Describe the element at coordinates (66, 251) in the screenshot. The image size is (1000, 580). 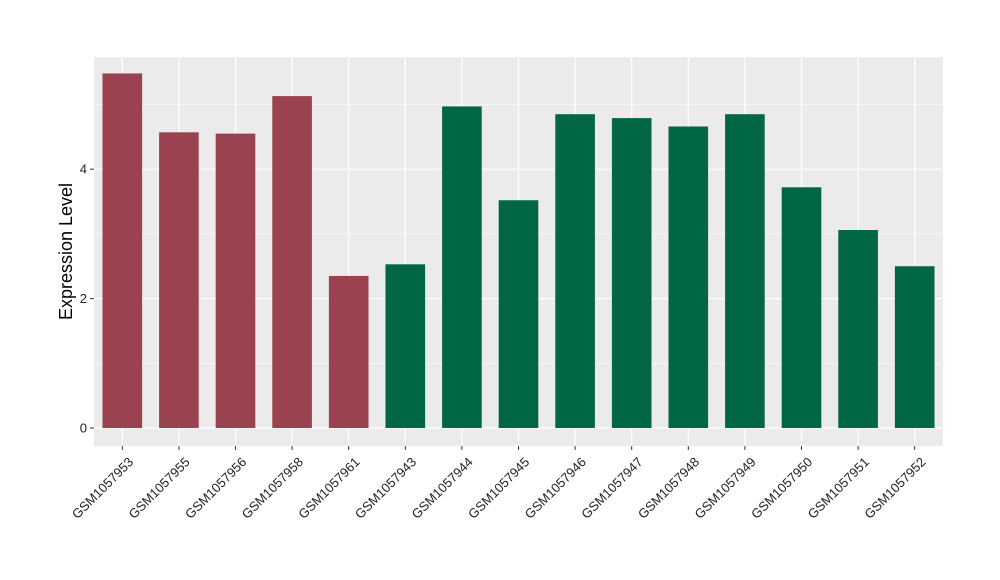
I see `y-axis-title: Expression Level` at that location.